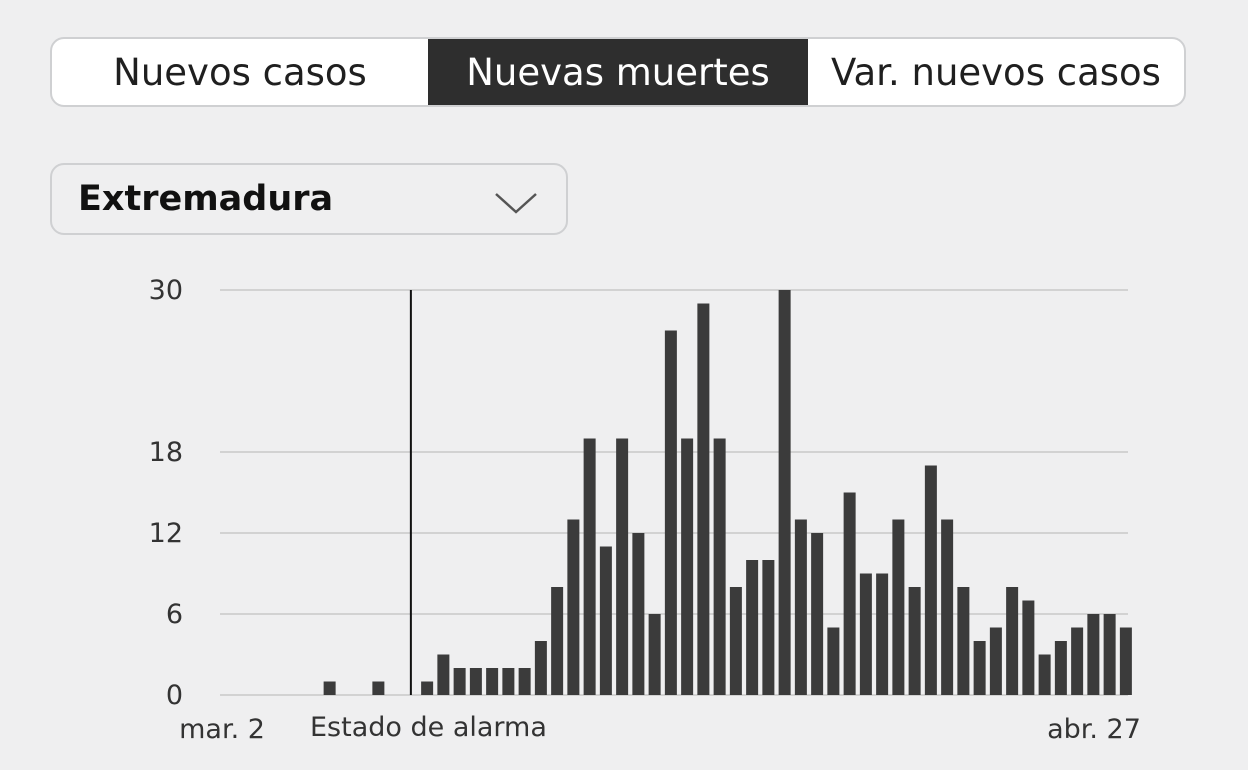  Describe the element at coordinates (240, 72) in the screenshot. I see `tab-nuevos-casos: Nuevos casos` at that location.